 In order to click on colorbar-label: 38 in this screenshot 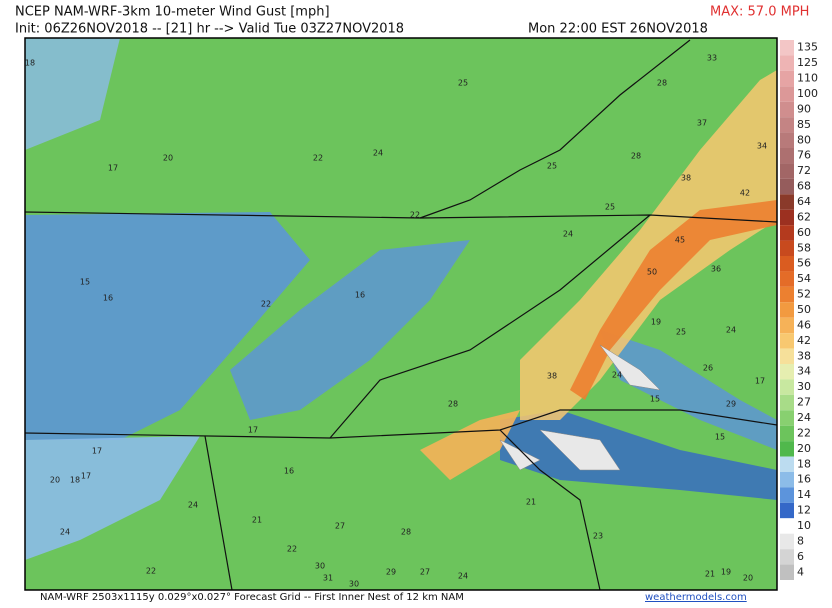, I will do `click(804, 355)`.